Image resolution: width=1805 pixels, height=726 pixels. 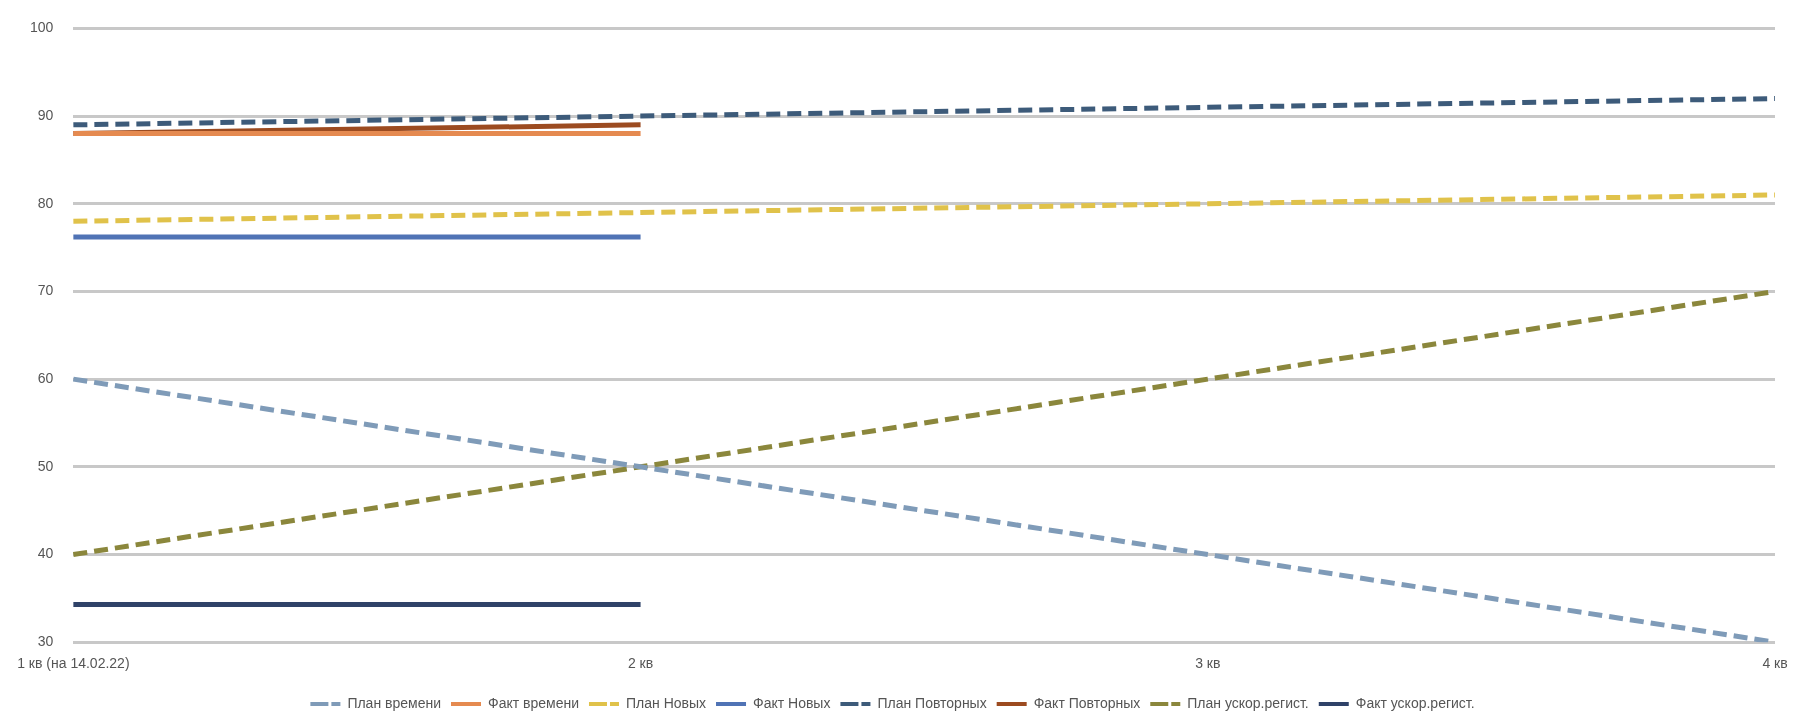 I want to click on x-tick-label: 1 кв (на 14.02.22), so click(x=73, y=663).